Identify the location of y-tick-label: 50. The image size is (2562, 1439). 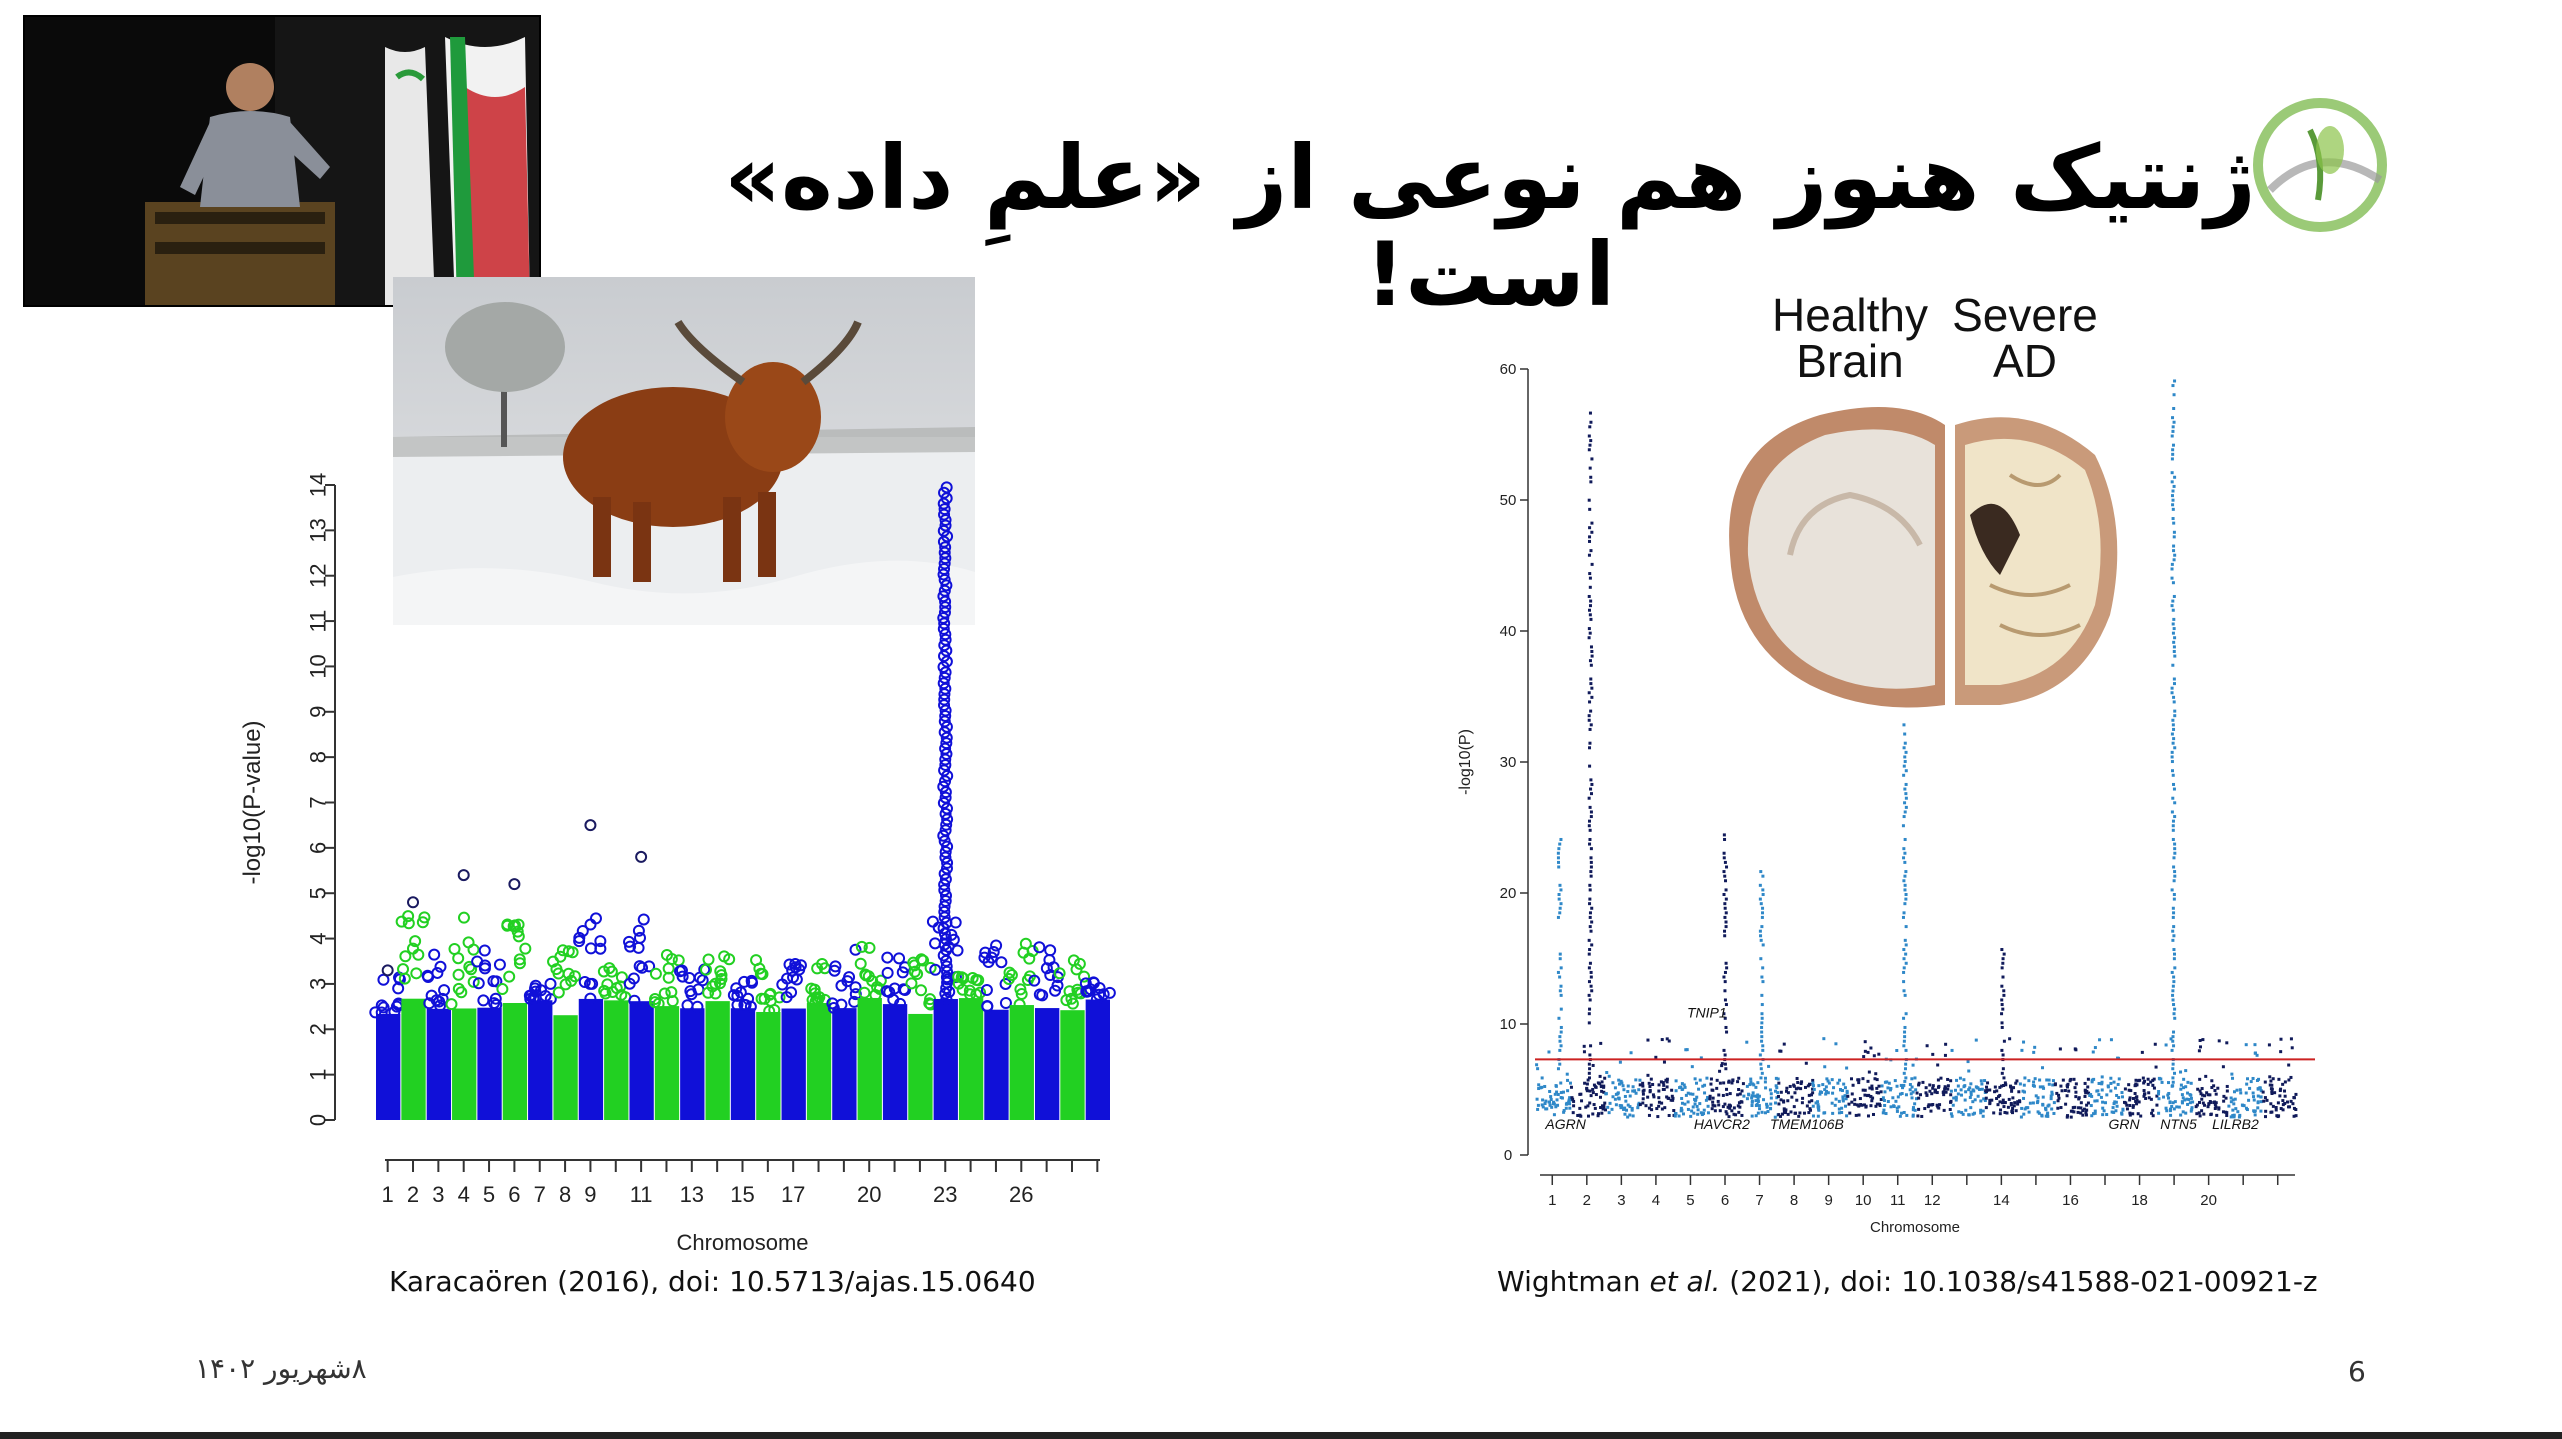
(1508, 500).